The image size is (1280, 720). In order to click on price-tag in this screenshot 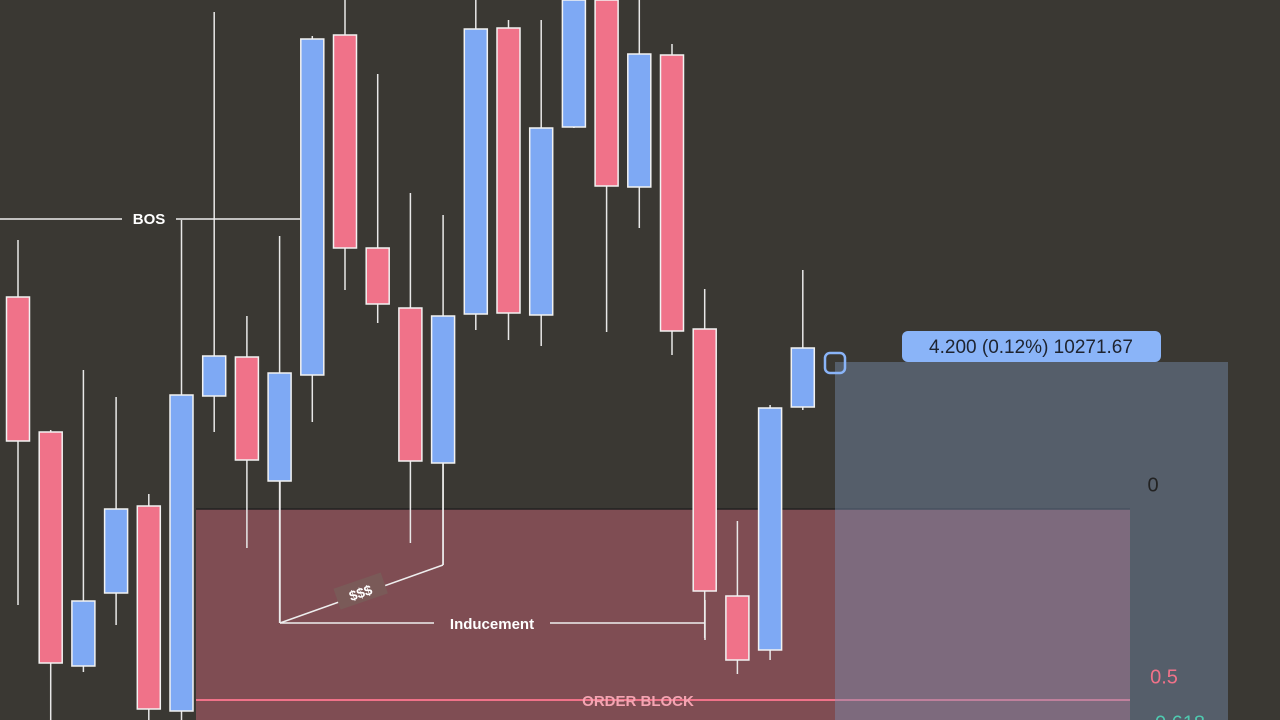, I will do `click(1031, 346)`.